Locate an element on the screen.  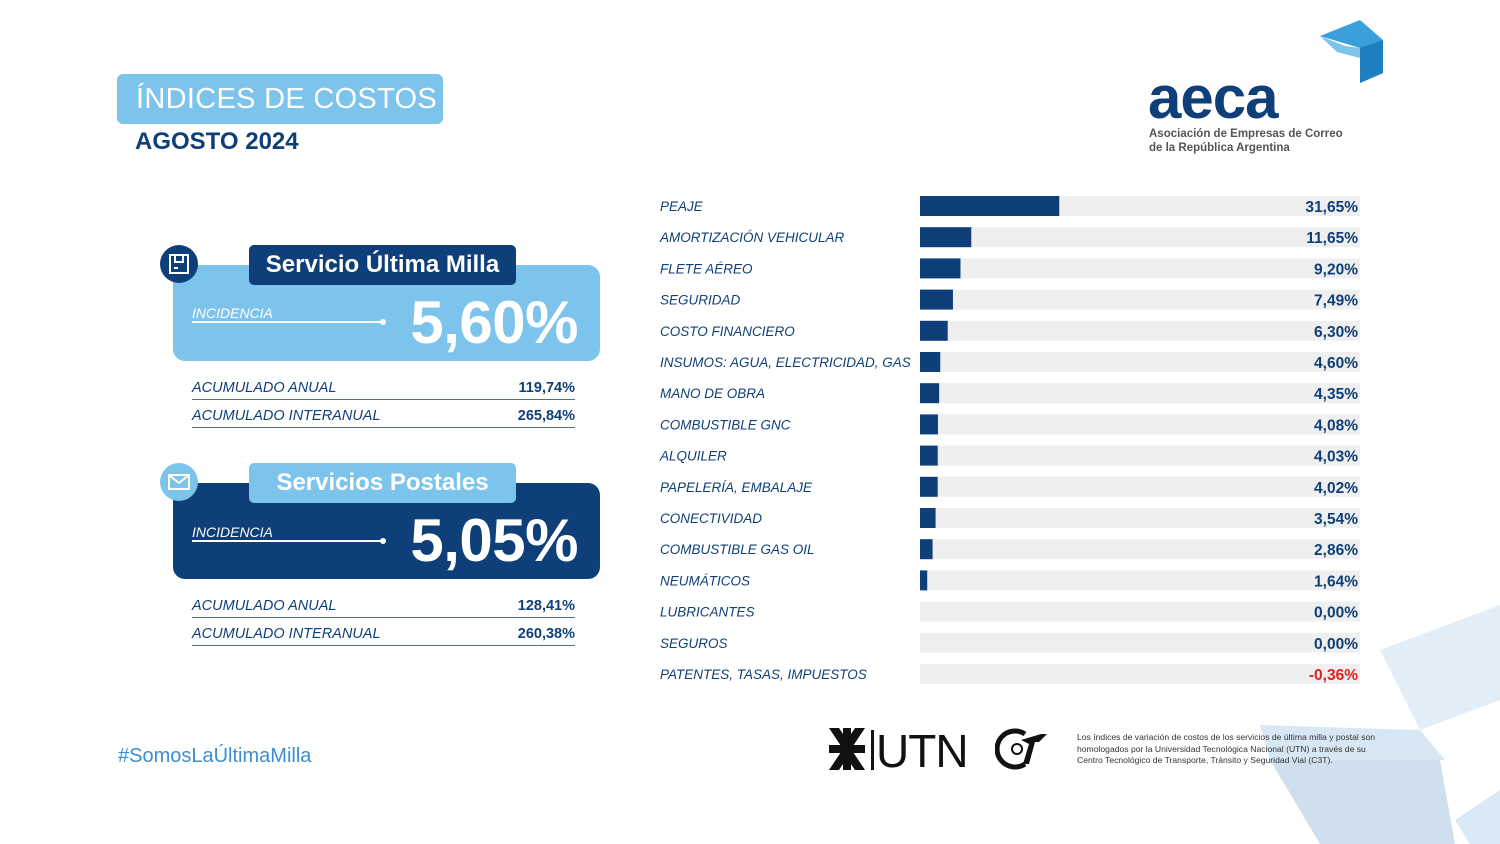
bar-value-label: 31,65% is located at coordinates (1331, 207).